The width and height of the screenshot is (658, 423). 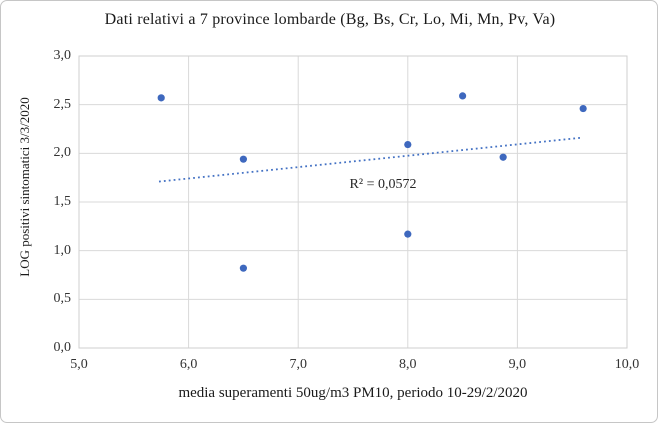 I want to click on y-tick-label: 2,5, so click(x=62, y=104).